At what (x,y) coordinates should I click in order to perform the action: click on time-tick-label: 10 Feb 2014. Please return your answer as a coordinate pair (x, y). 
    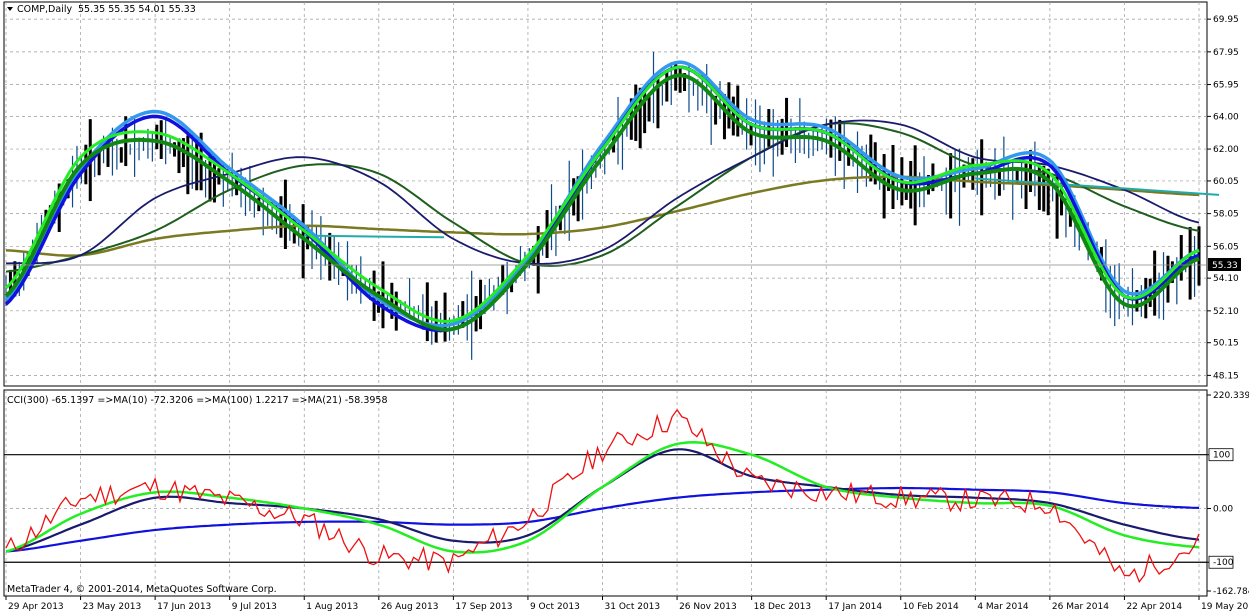
    Looking at the image, I should click on (931, 607).